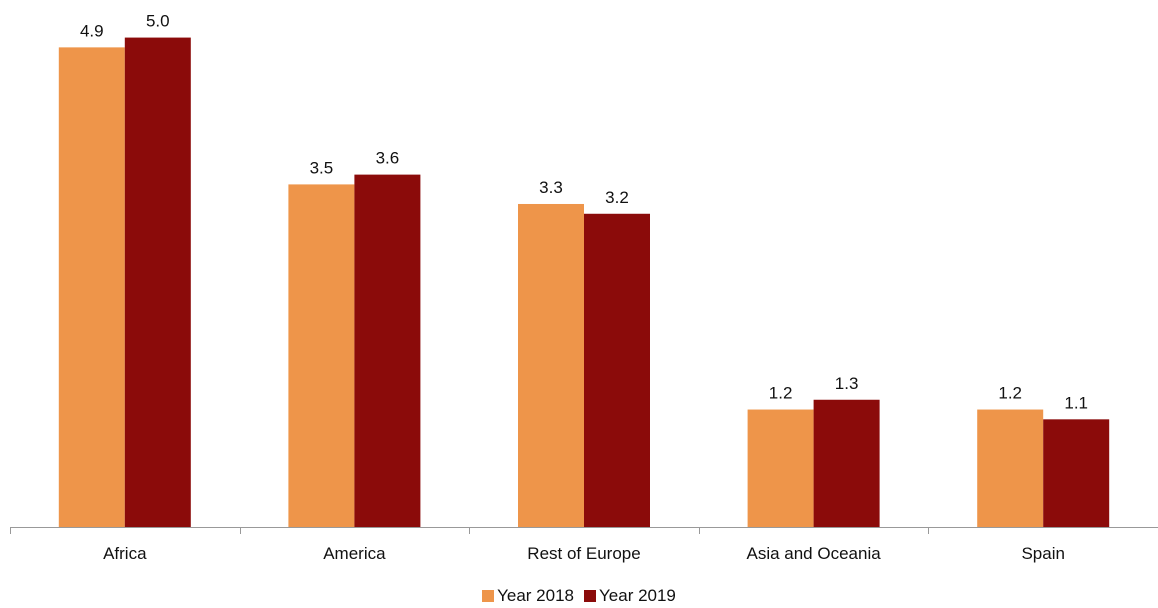 The width and height of the screenshot is (1158, 608). I want to click on value-label: 1.1, so click(1076, 402).